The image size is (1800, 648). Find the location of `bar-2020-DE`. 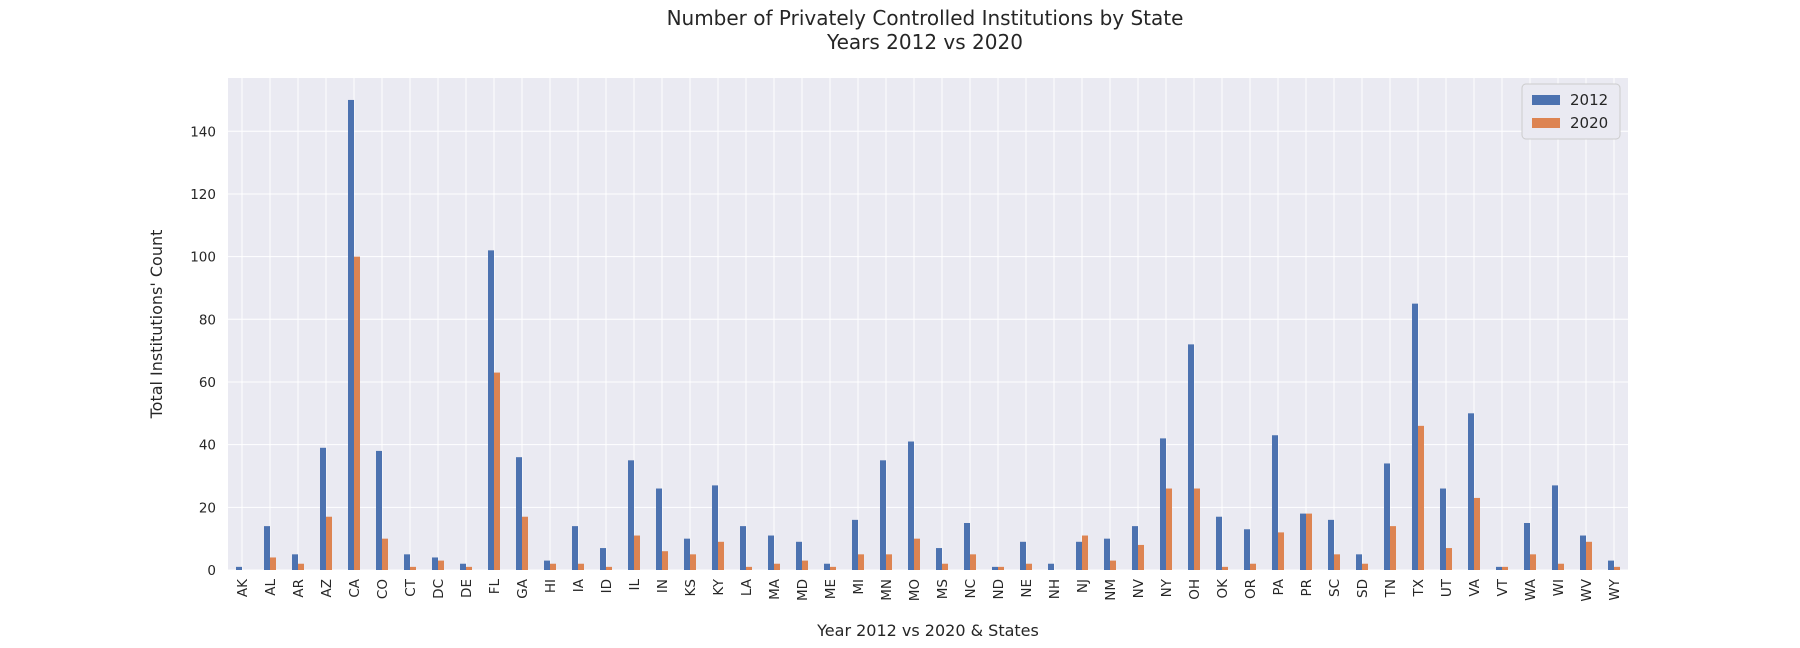

bar-2020-DE is located at coordinates (469, 568).